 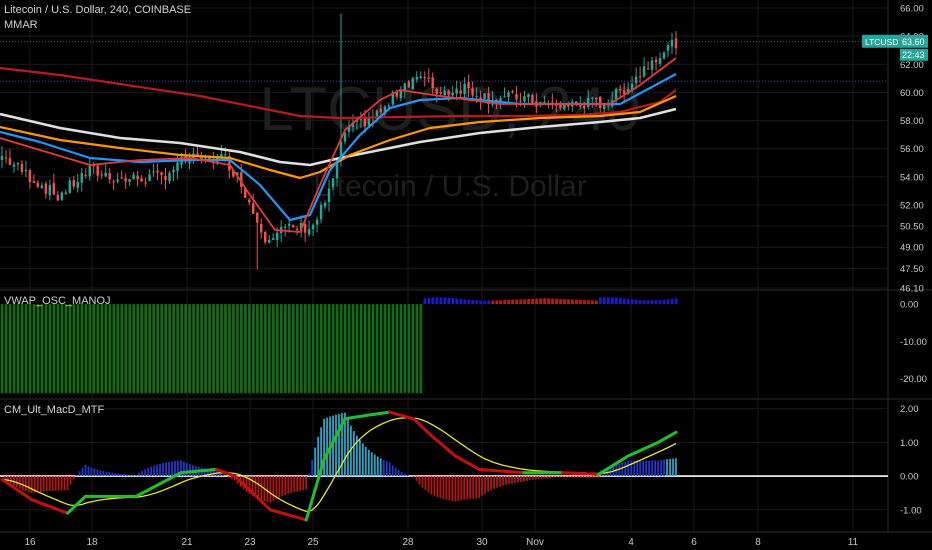 What do you see at coordinates (913, 42) in the screenshot?
I see `price-badge-value: 63.60` at bounding box center [913, 42].